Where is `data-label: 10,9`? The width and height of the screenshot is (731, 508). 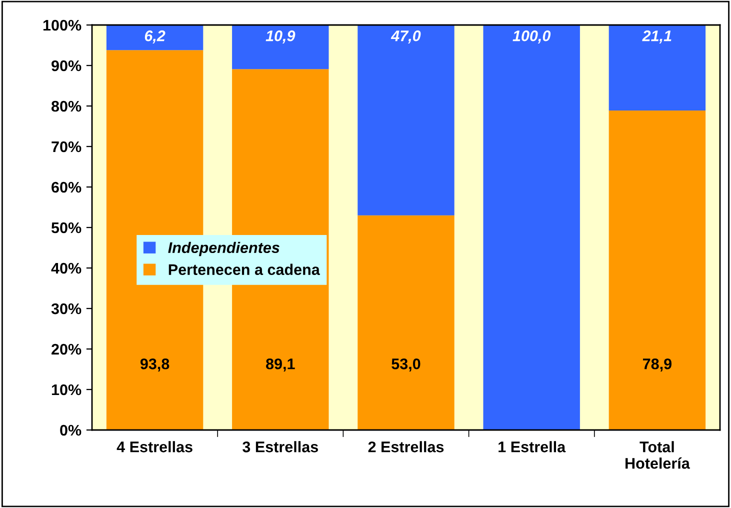 data-label: 10,9 is located at coordinates (281, 37).